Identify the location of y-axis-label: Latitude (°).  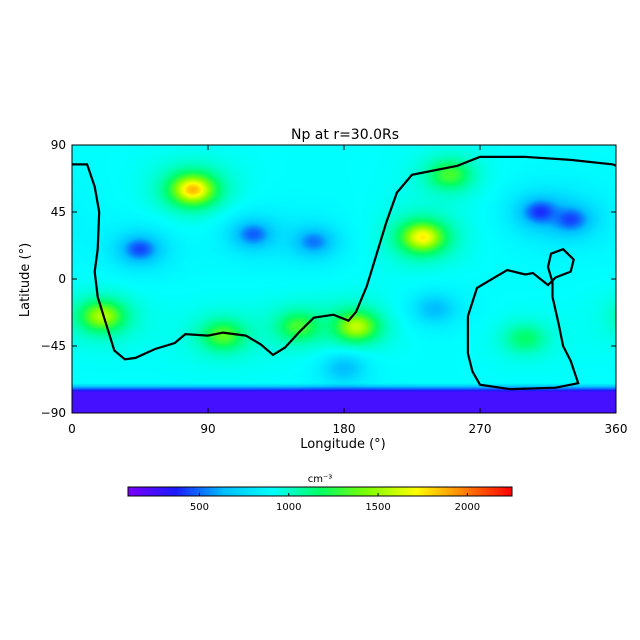
(25, 280).